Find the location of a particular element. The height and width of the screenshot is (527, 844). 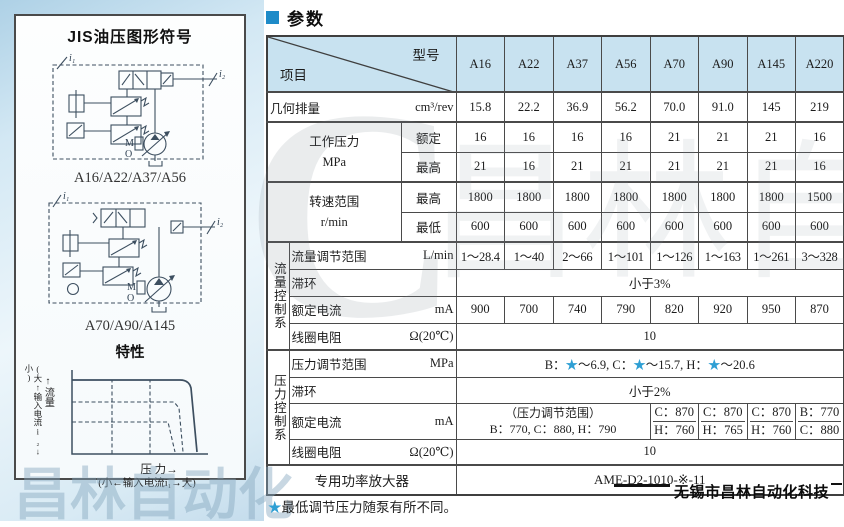

pressure-hysteresis-value: 小于2% is located at coordinates (649, 390).